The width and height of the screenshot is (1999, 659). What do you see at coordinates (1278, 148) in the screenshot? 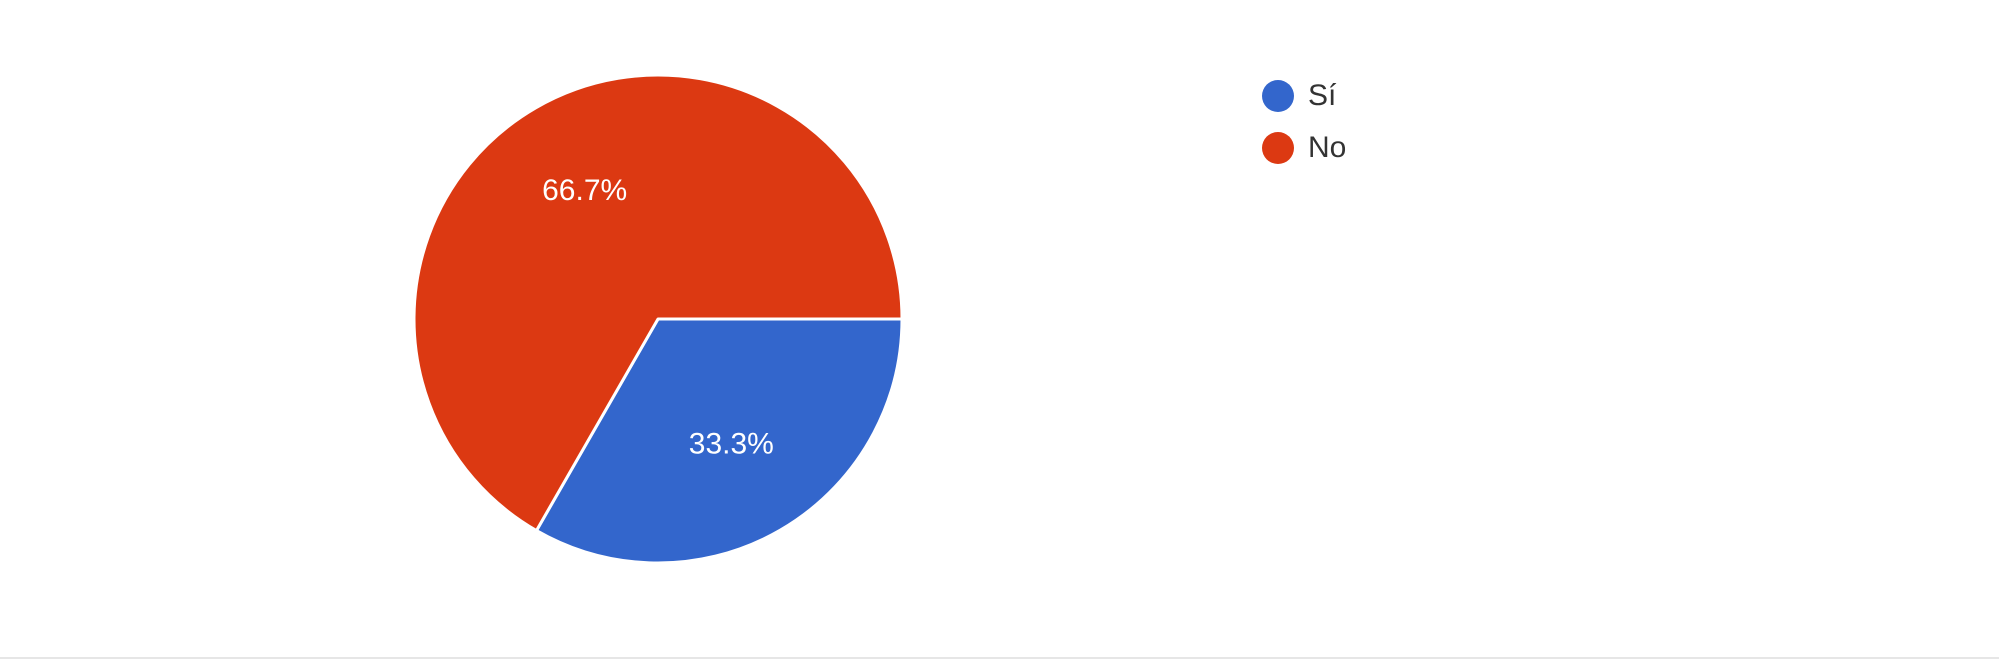
I see `legend-swatch-no` at bounding box center [1278, 148].